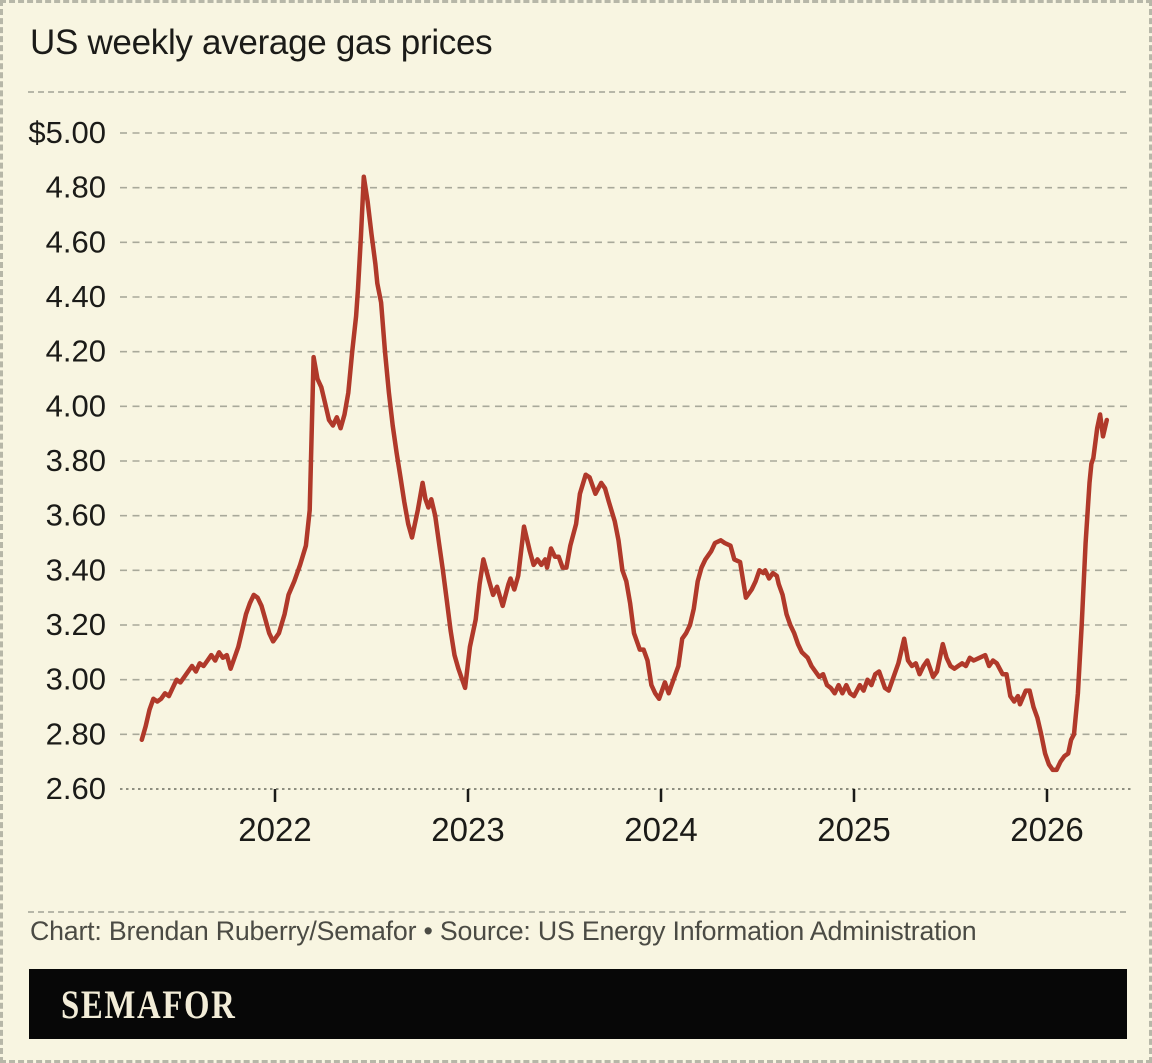  What do you see at coordinates (76, 733) in the screenshot?
I see `y-tick-label: 2.80` at bounding box center [76, 733].